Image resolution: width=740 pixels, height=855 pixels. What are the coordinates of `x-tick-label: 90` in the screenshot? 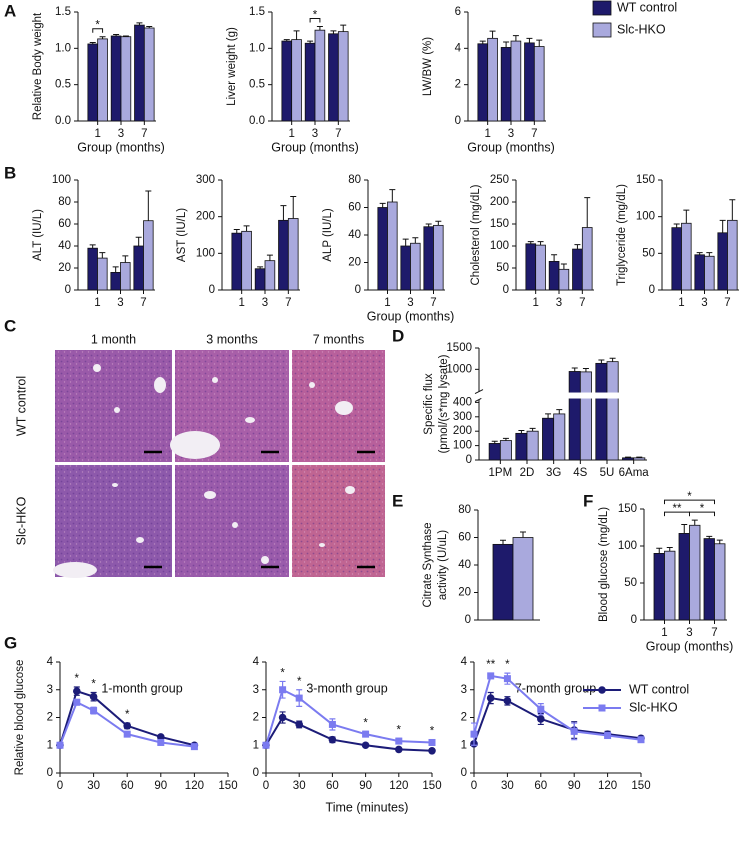 It's located at (574, 786).